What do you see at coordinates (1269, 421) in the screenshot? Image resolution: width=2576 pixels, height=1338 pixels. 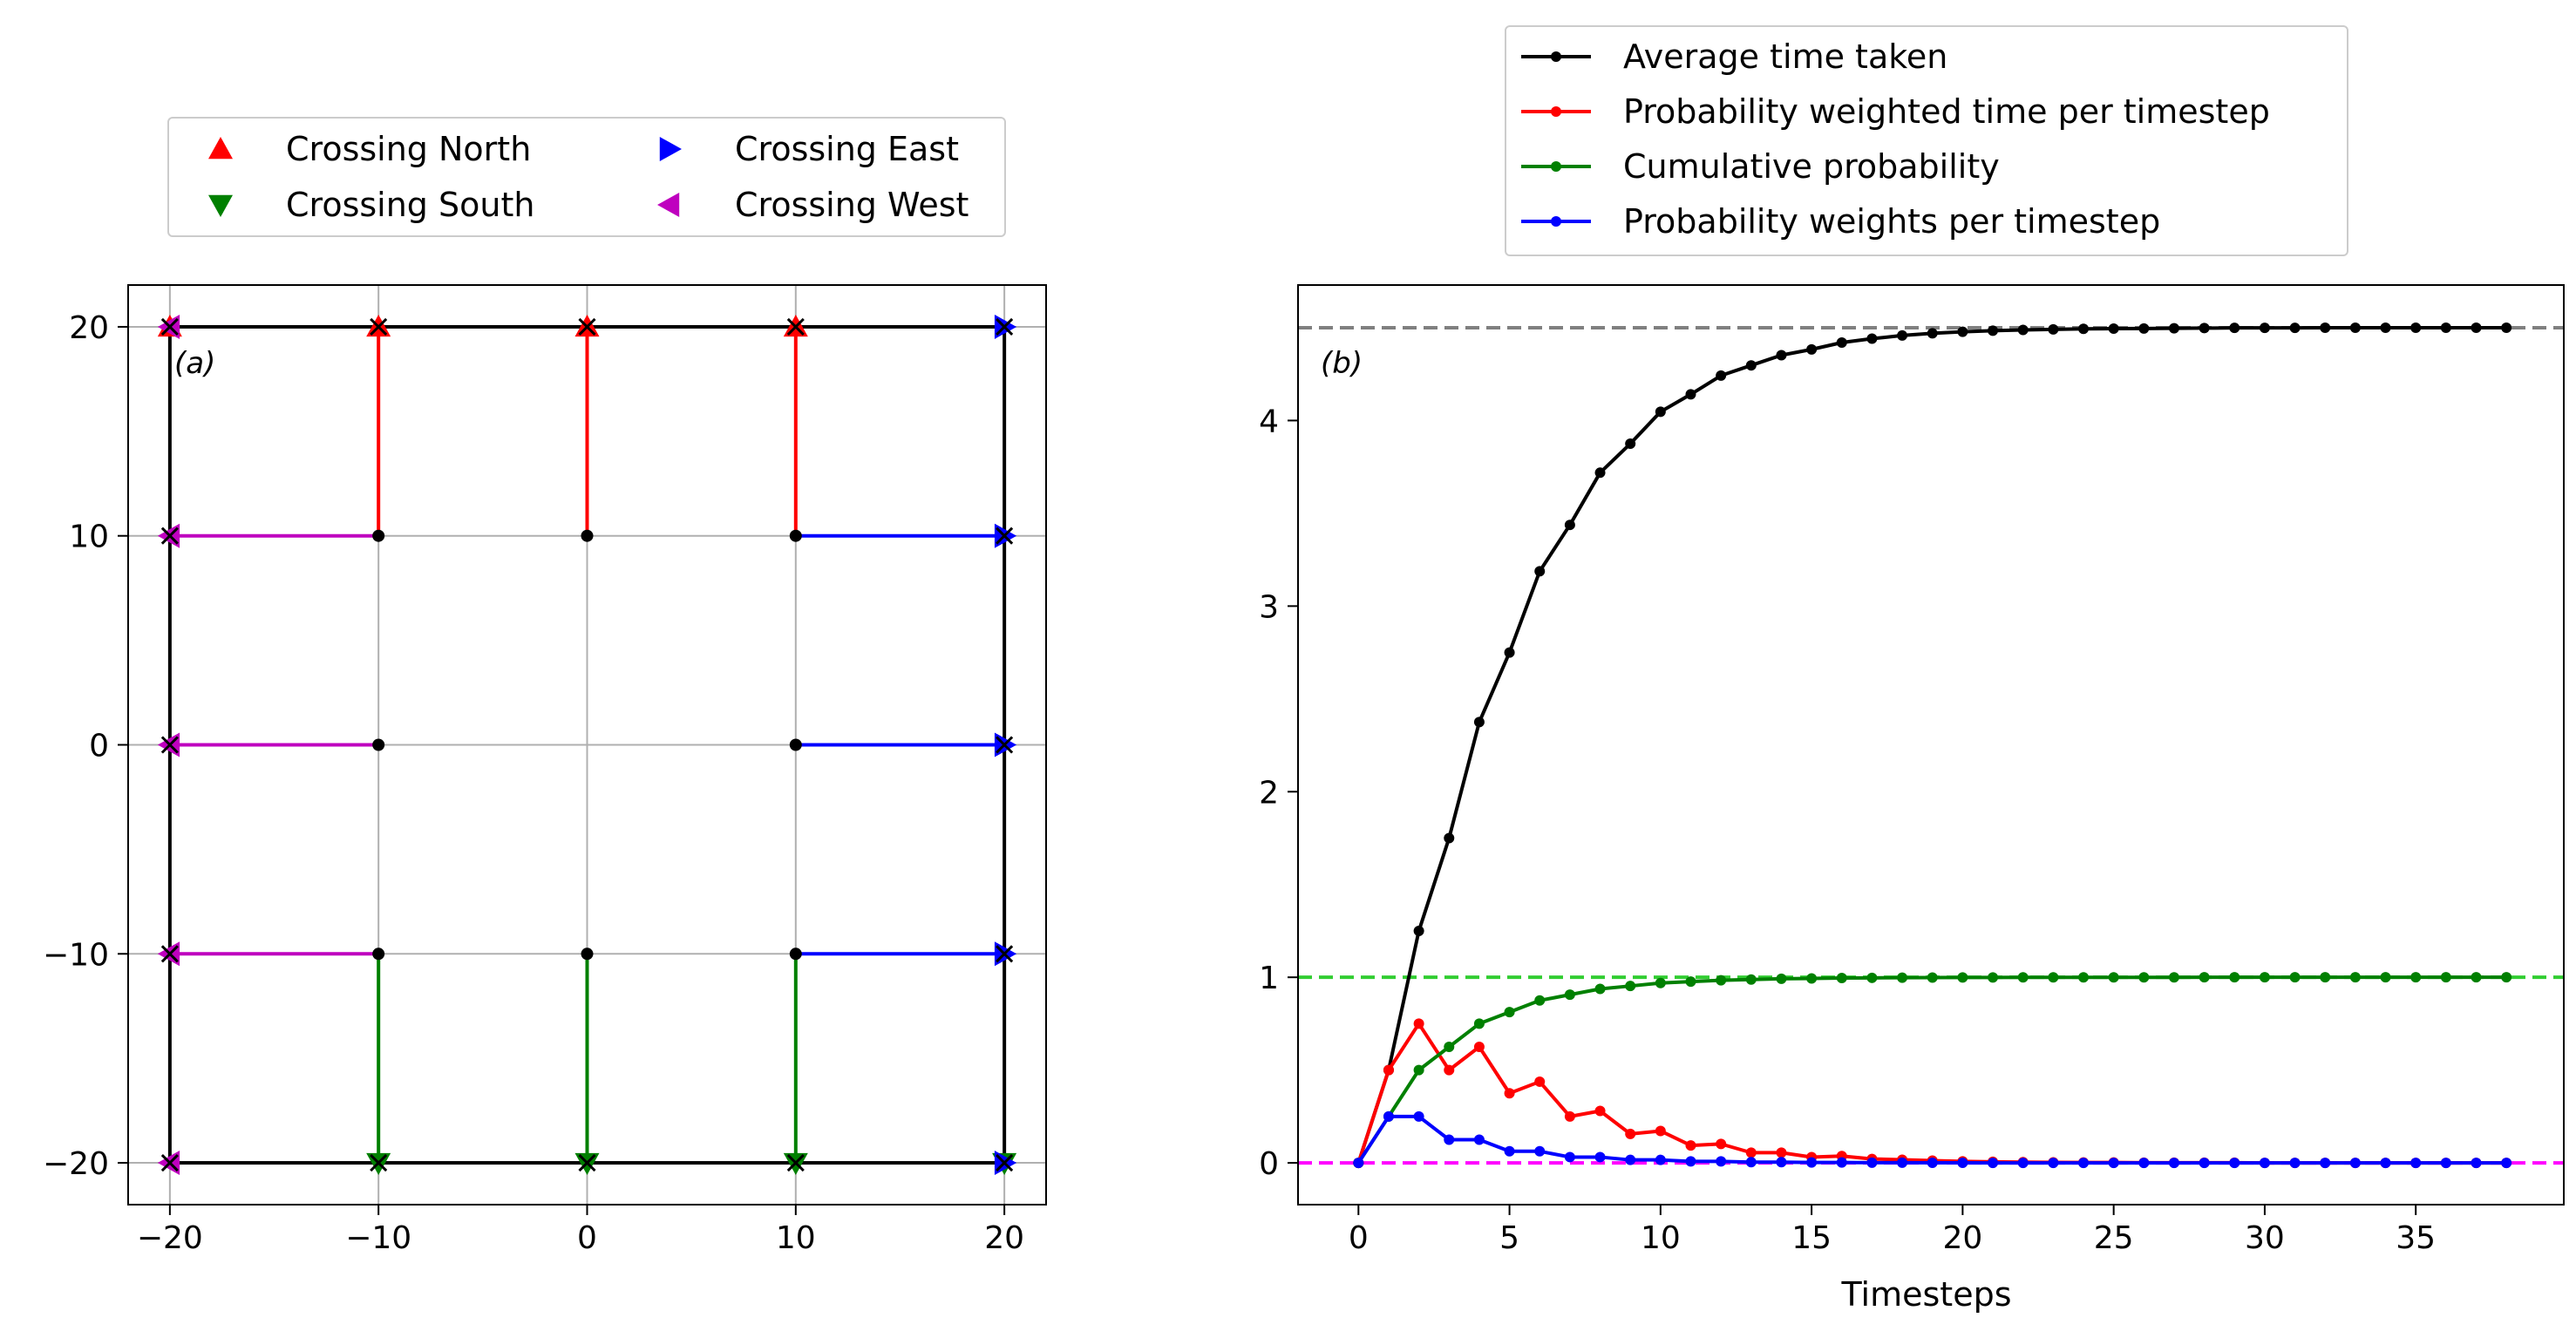 I see `y-tick-label: 4` at bounding box center [1269, 421].